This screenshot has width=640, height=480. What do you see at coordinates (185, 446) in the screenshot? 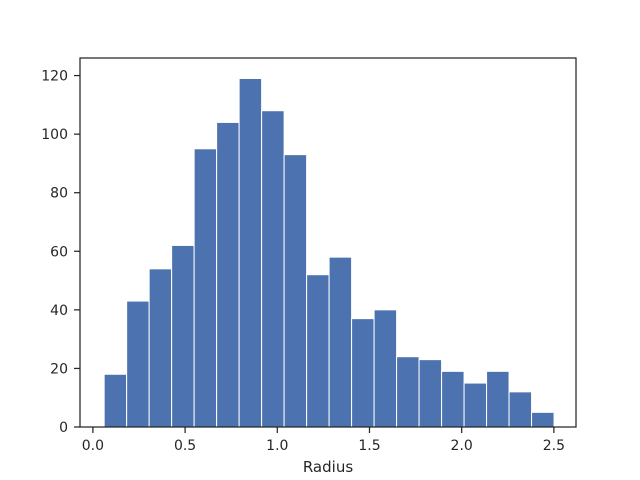
I see `x-tick-label: 0.5` at bounding box center [185, 446].